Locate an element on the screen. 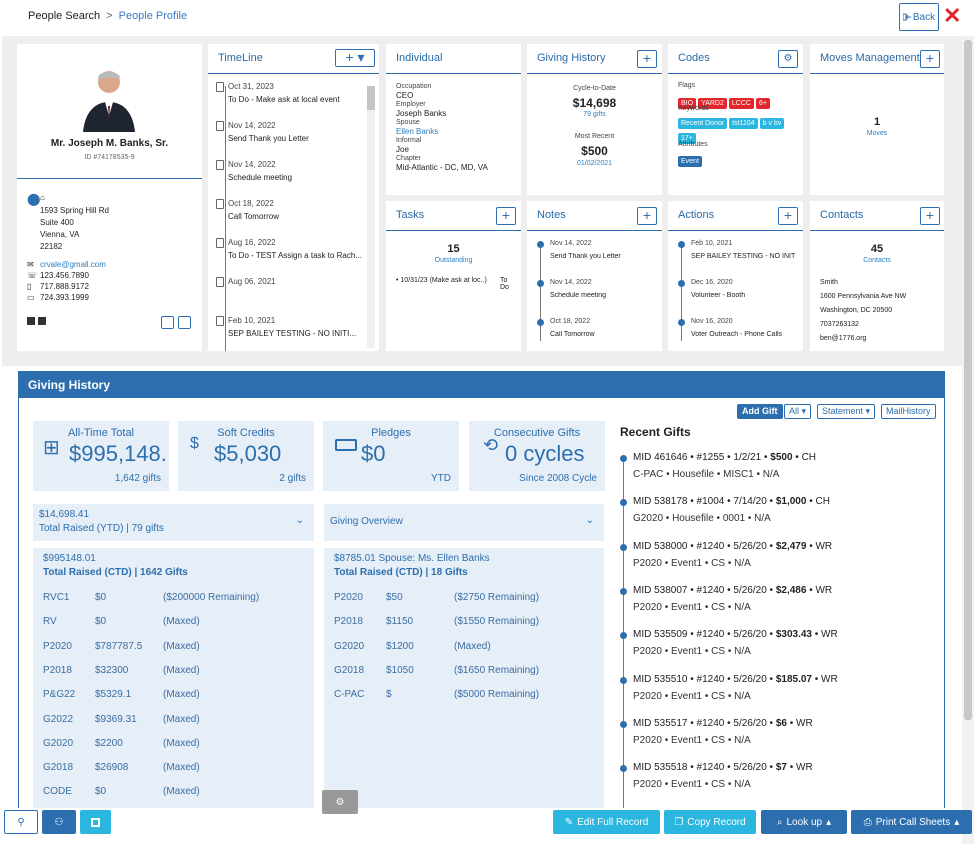  save-icon is located at coordinates (95, 822).